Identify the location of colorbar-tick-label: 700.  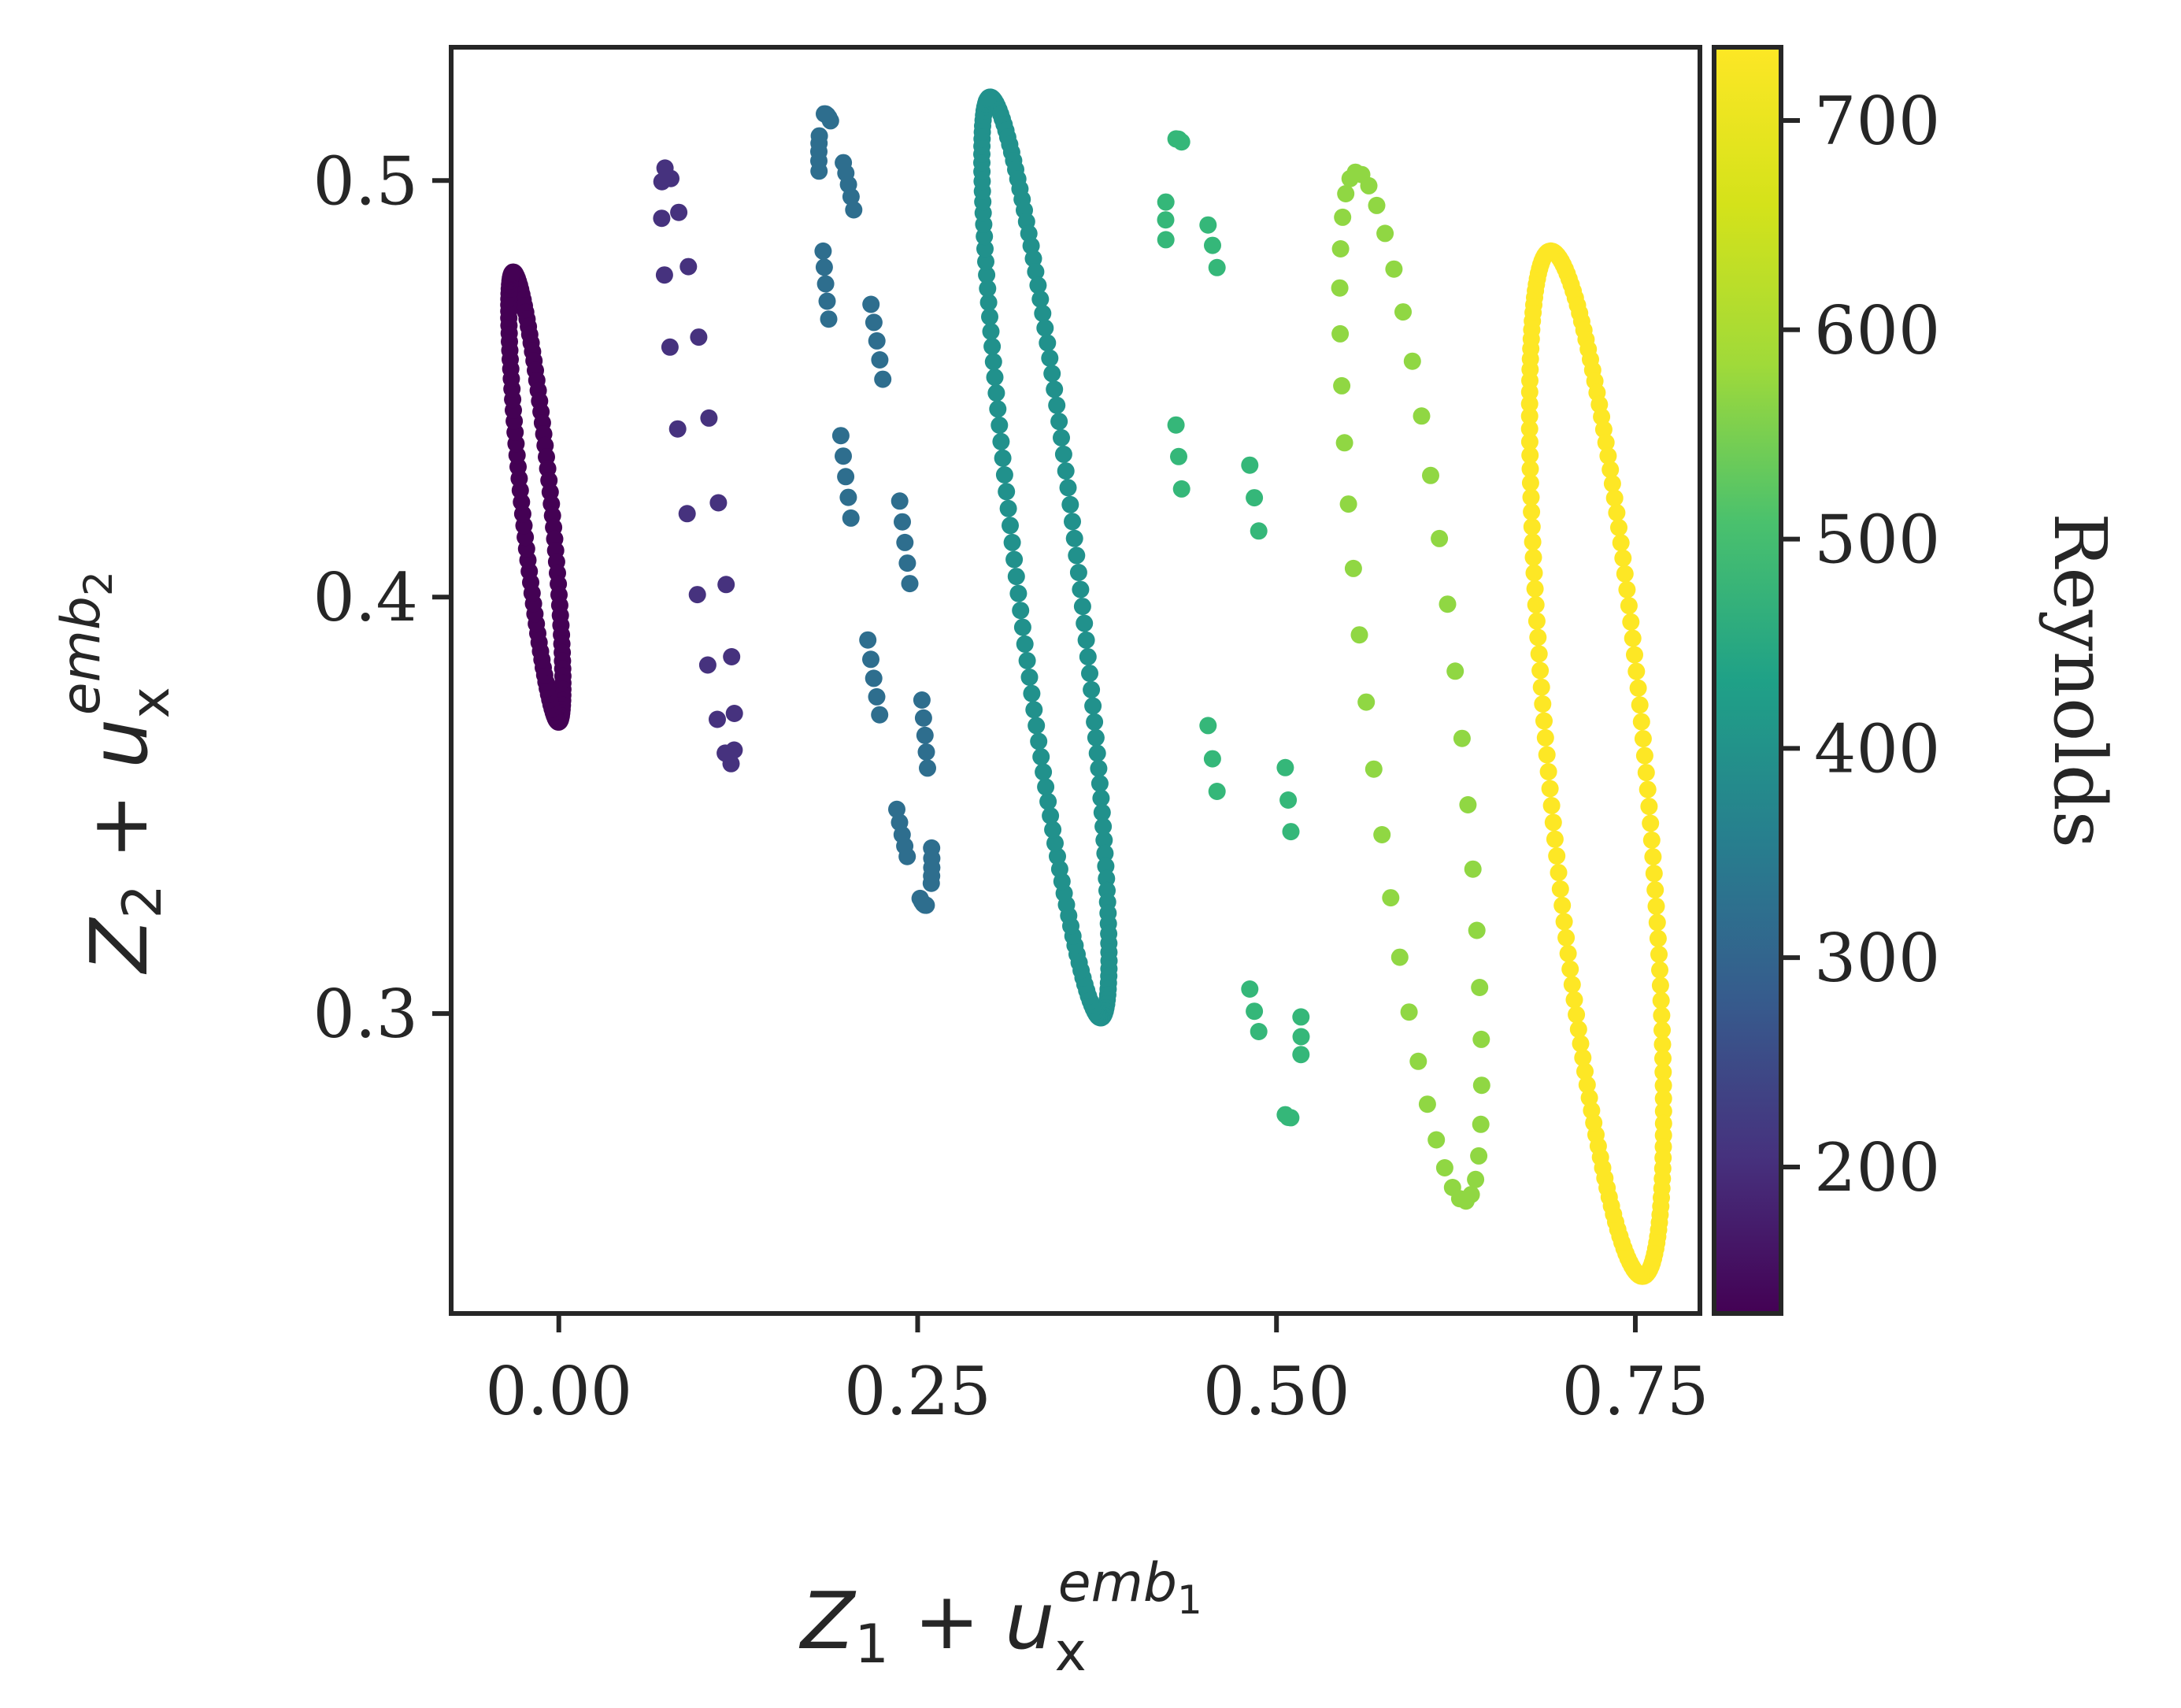
(1877, 121).